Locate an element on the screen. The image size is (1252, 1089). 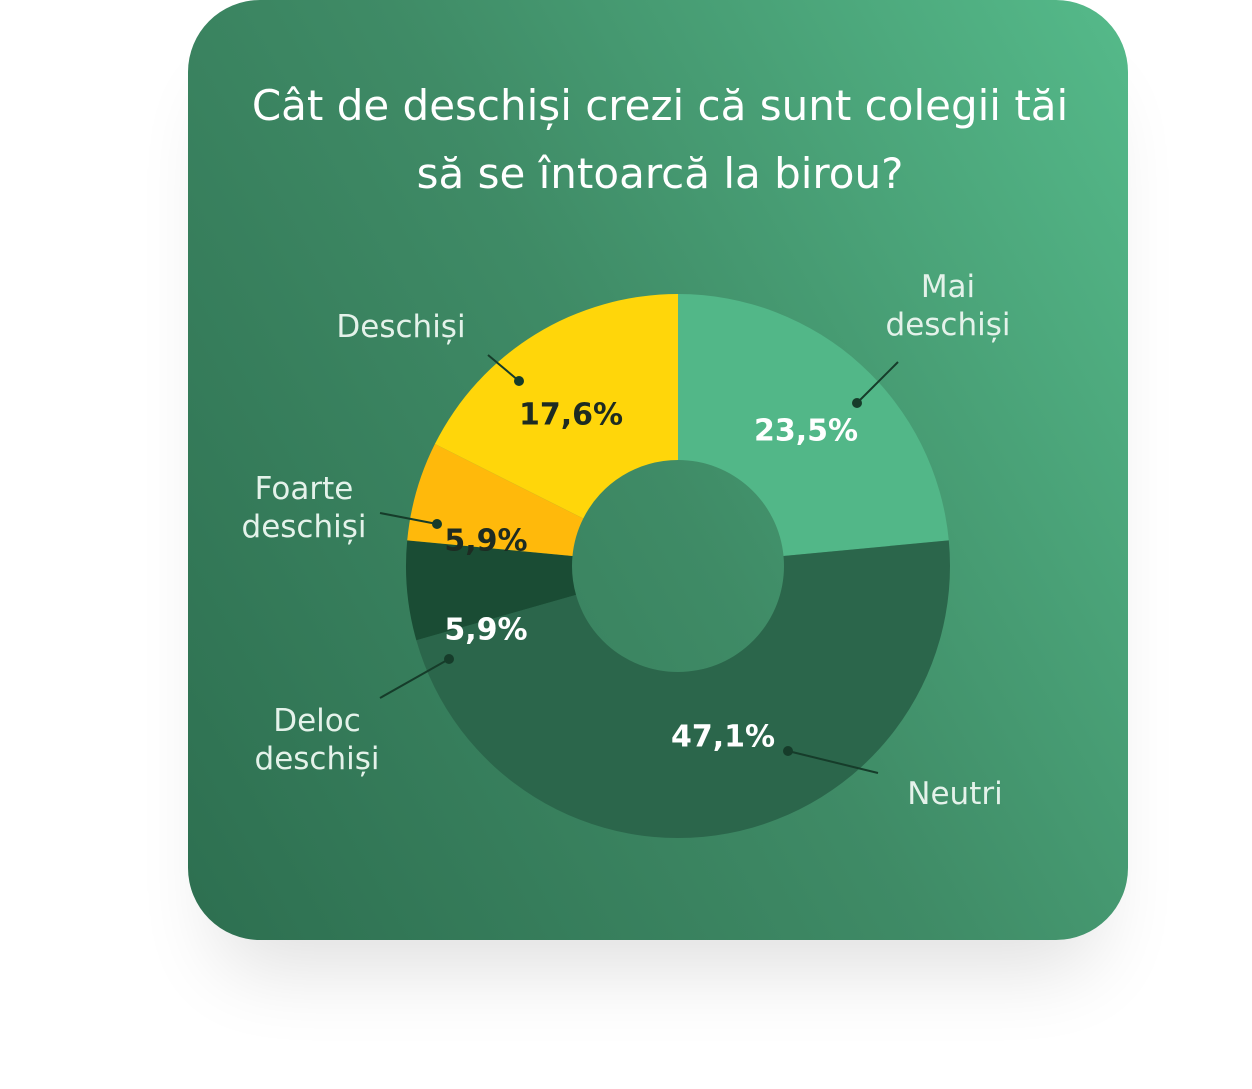
value-label: 17,6% is located at coordinates (571, 415).